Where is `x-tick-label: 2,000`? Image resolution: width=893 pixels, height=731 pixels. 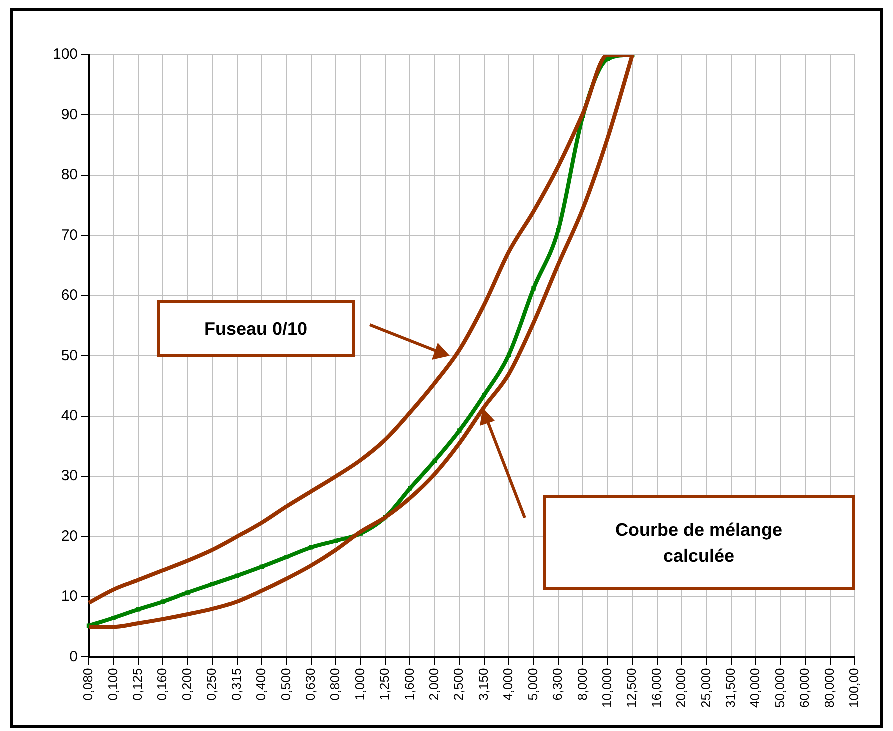 x-tick-label: 2,000 is located at coordinates (434, 684).